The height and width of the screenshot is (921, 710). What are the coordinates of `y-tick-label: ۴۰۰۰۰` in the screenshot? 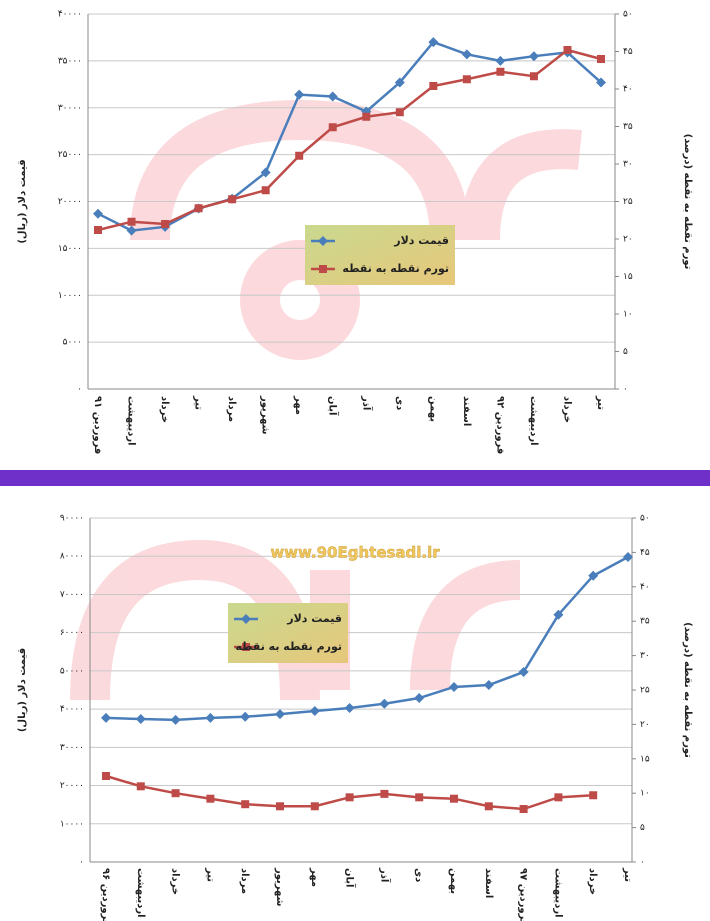 It's located at (72, 710).